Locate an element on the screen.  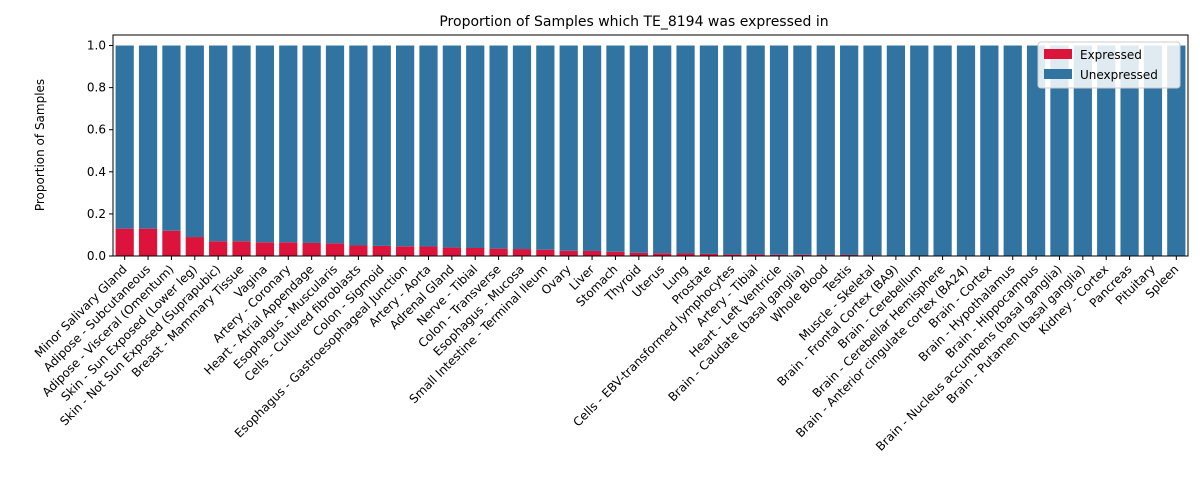
legend-label: Expressed is located at coordinates (1111, 55).